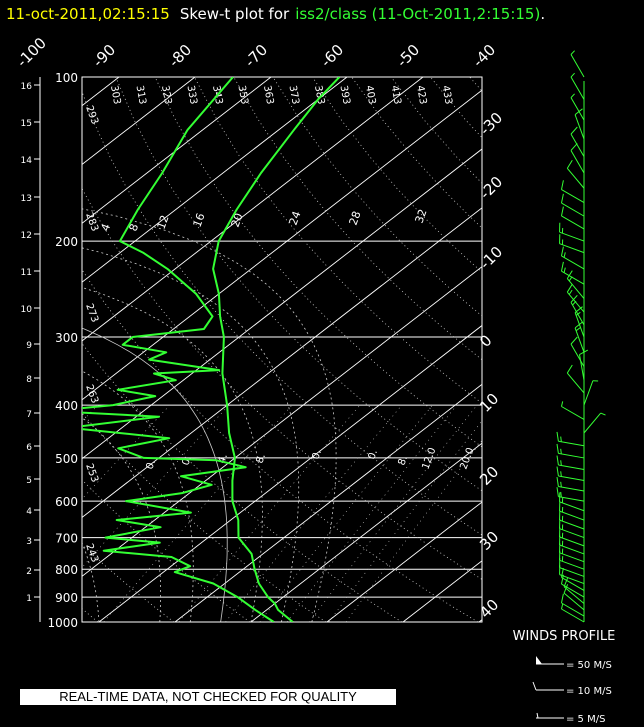 This screenshot has width=644, height=727. Describe the element at coordinates (199, 220) in the screenshot. I see `mixing-ratio-label-16: 16` at that location.